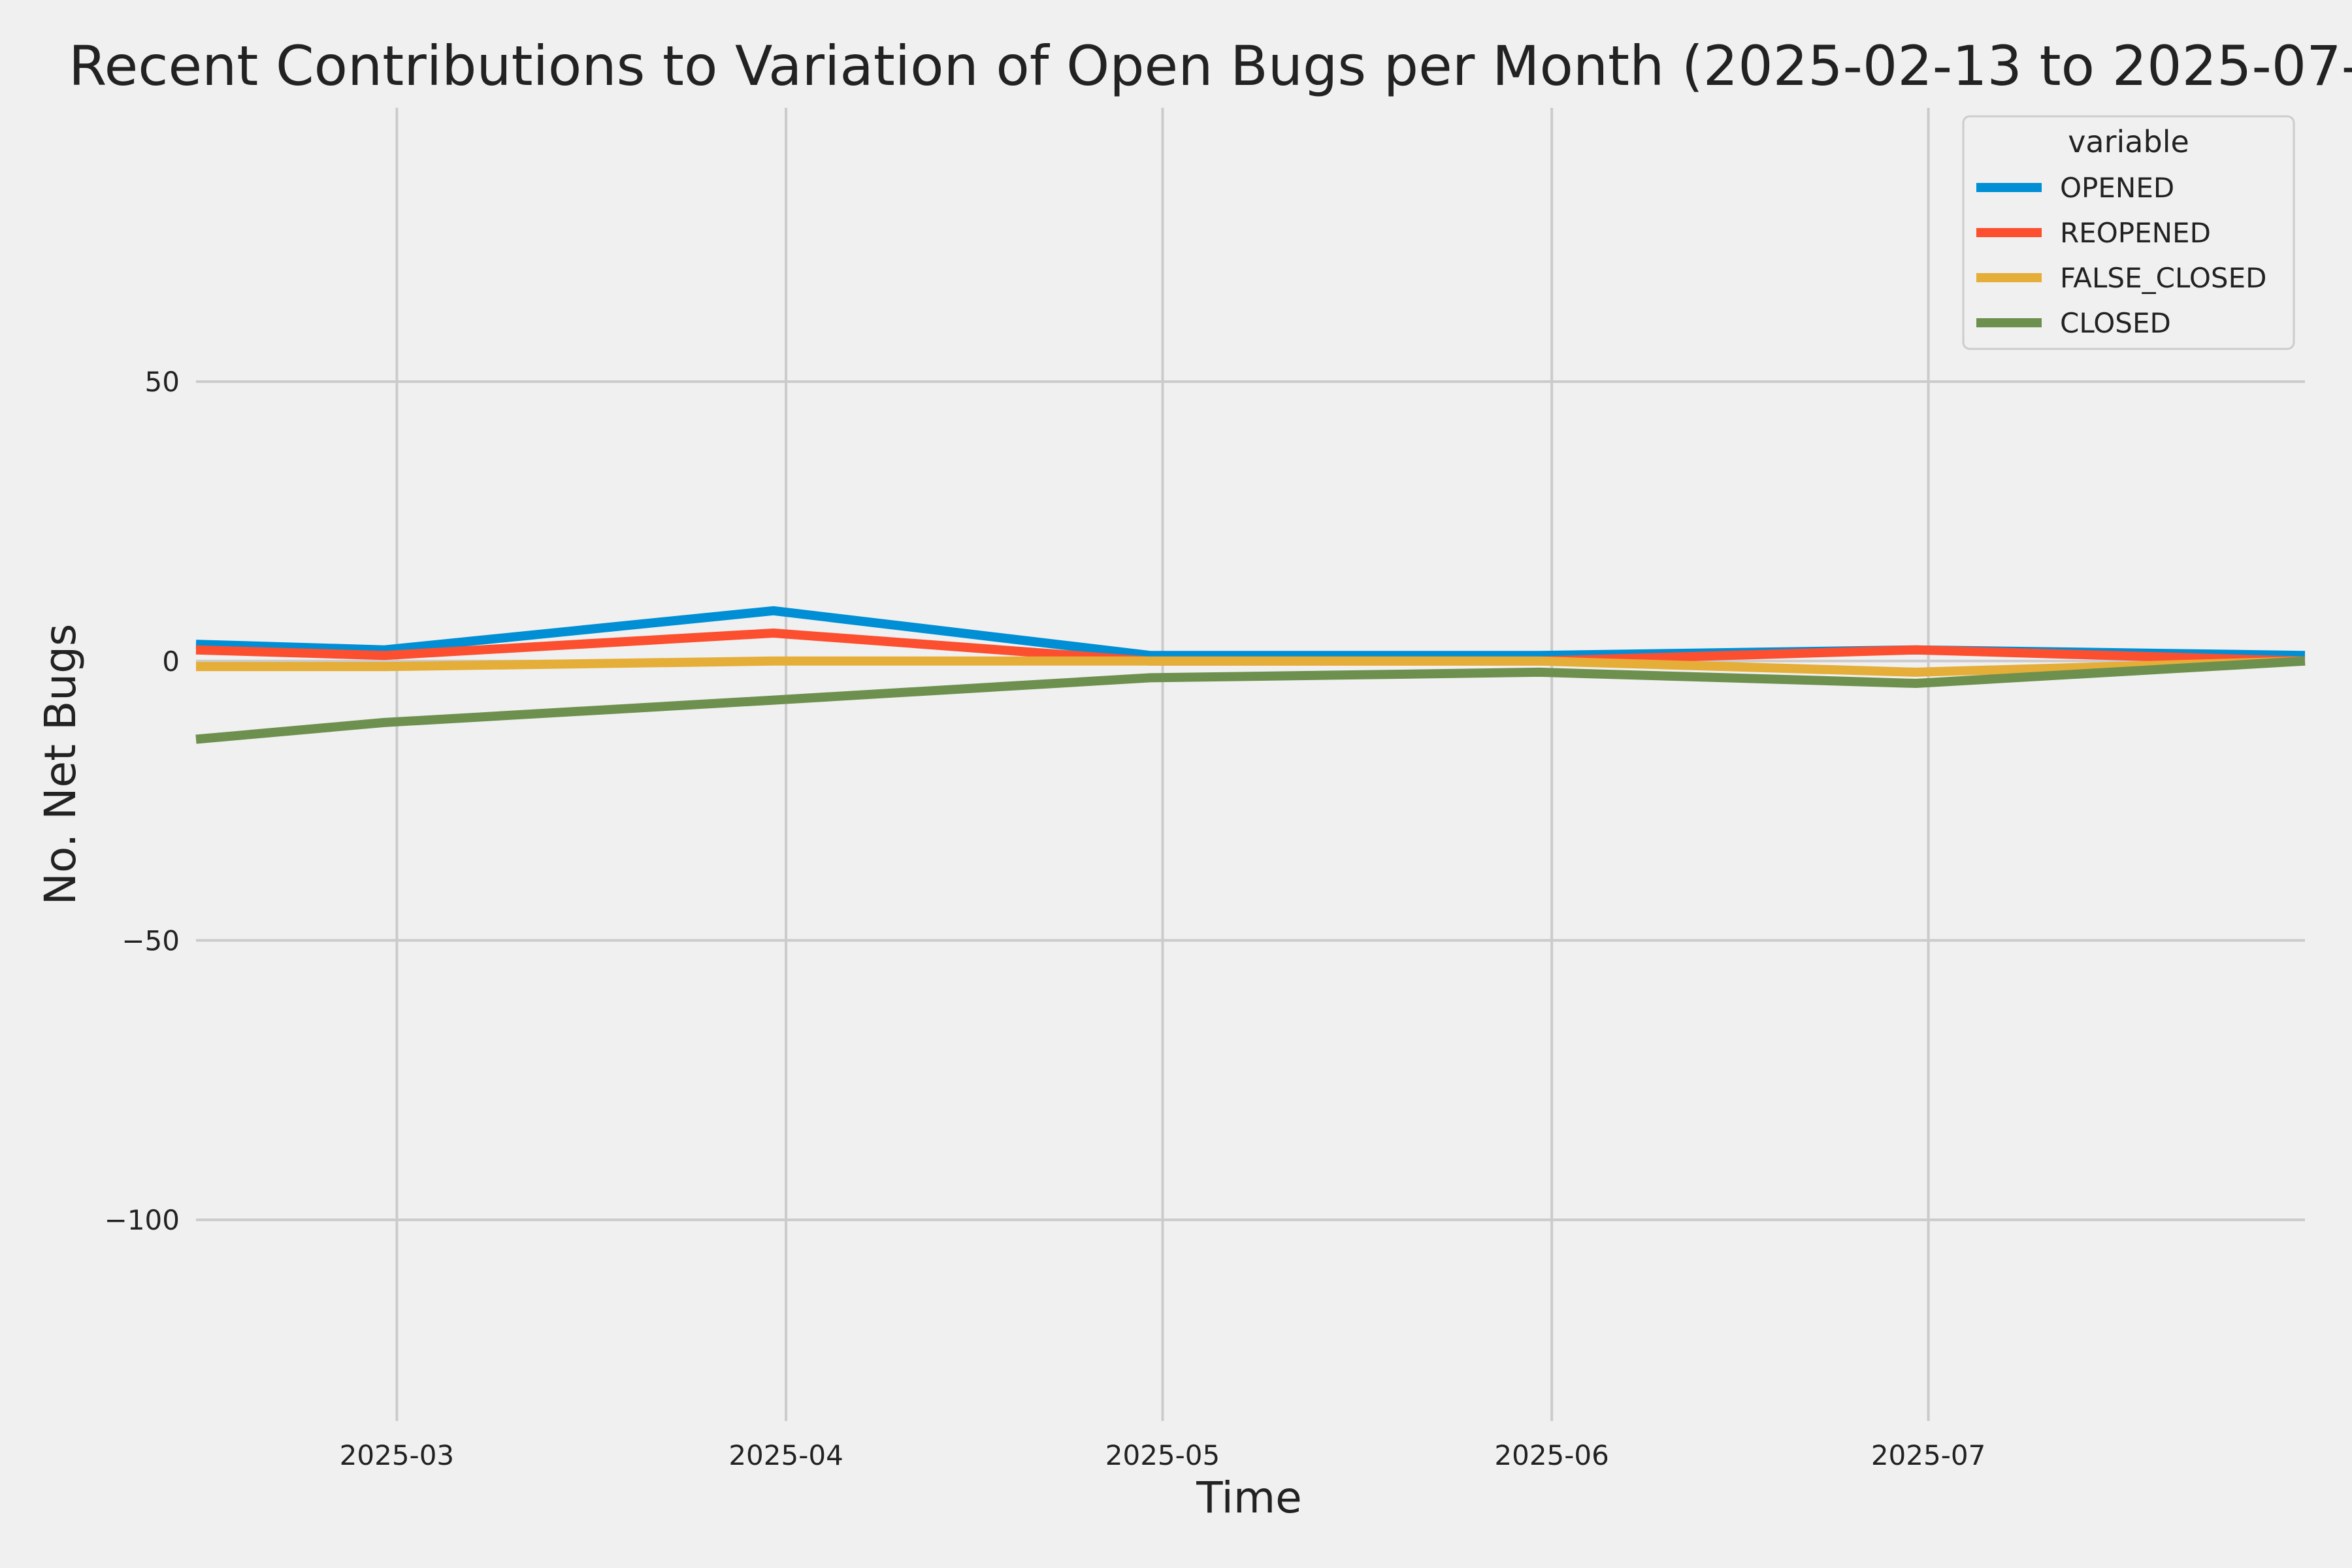  I want to click on legend-label: OPENED, so click(2117, 188).